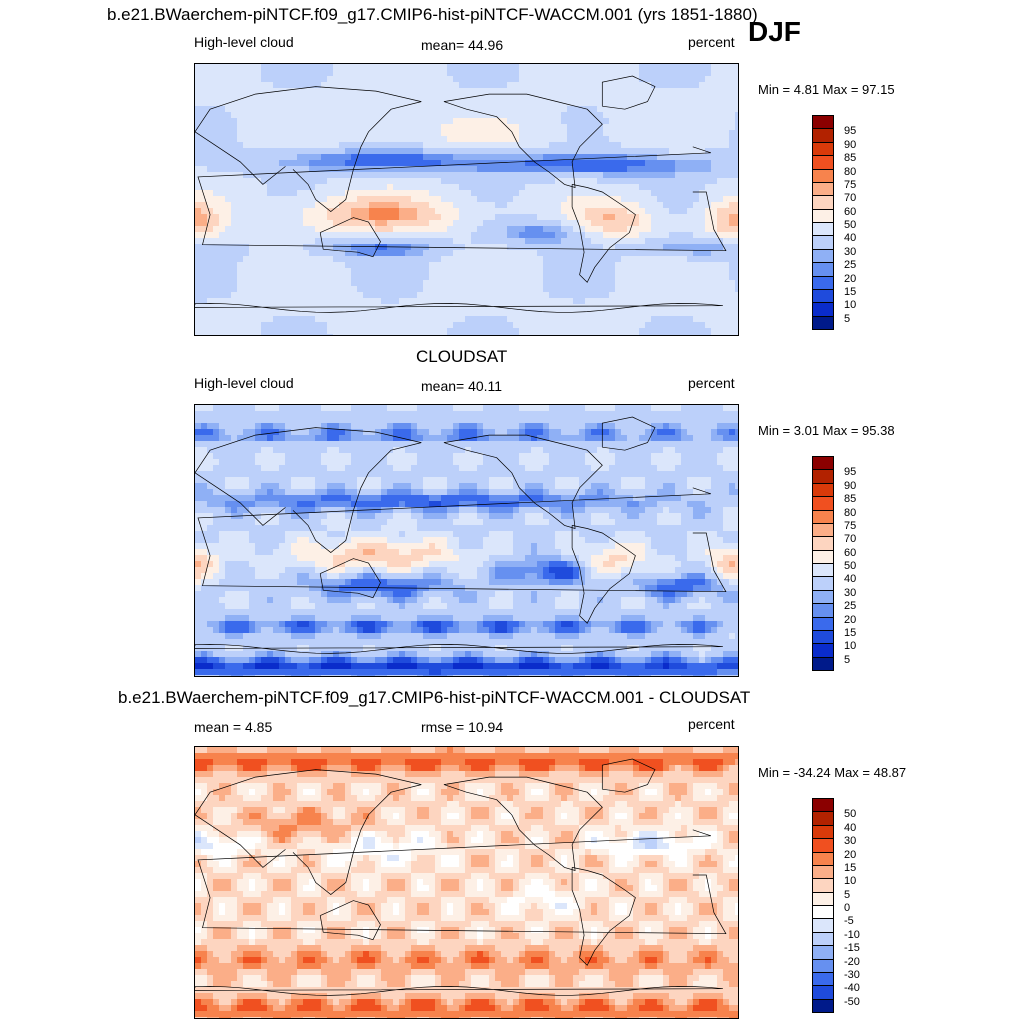  Describe the element at coordinates (603, 233) in the screenshot. I see `coastline` at that location.